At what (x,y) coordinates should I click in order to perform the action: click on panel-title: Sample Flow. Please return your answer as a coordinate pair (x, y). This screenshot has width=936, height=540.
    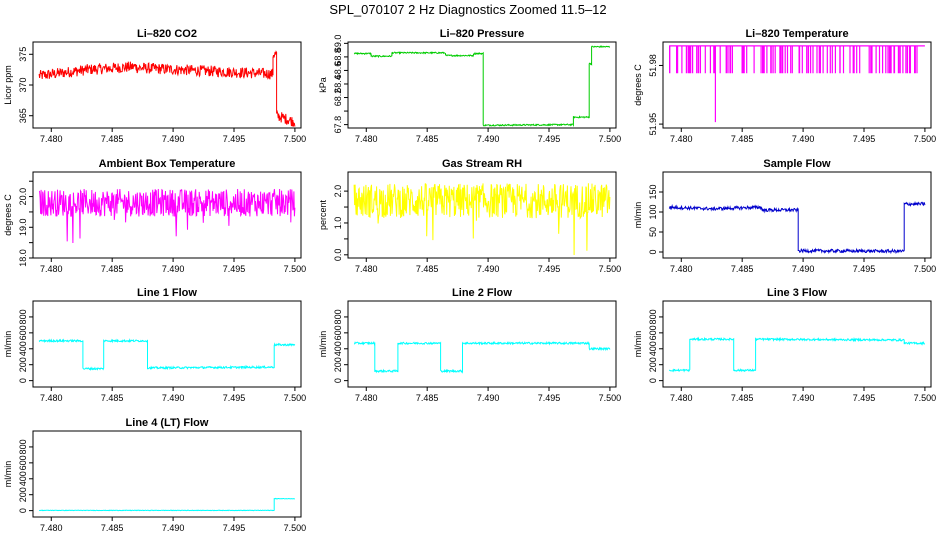
    Looking at the image, I should click on (797, 164).